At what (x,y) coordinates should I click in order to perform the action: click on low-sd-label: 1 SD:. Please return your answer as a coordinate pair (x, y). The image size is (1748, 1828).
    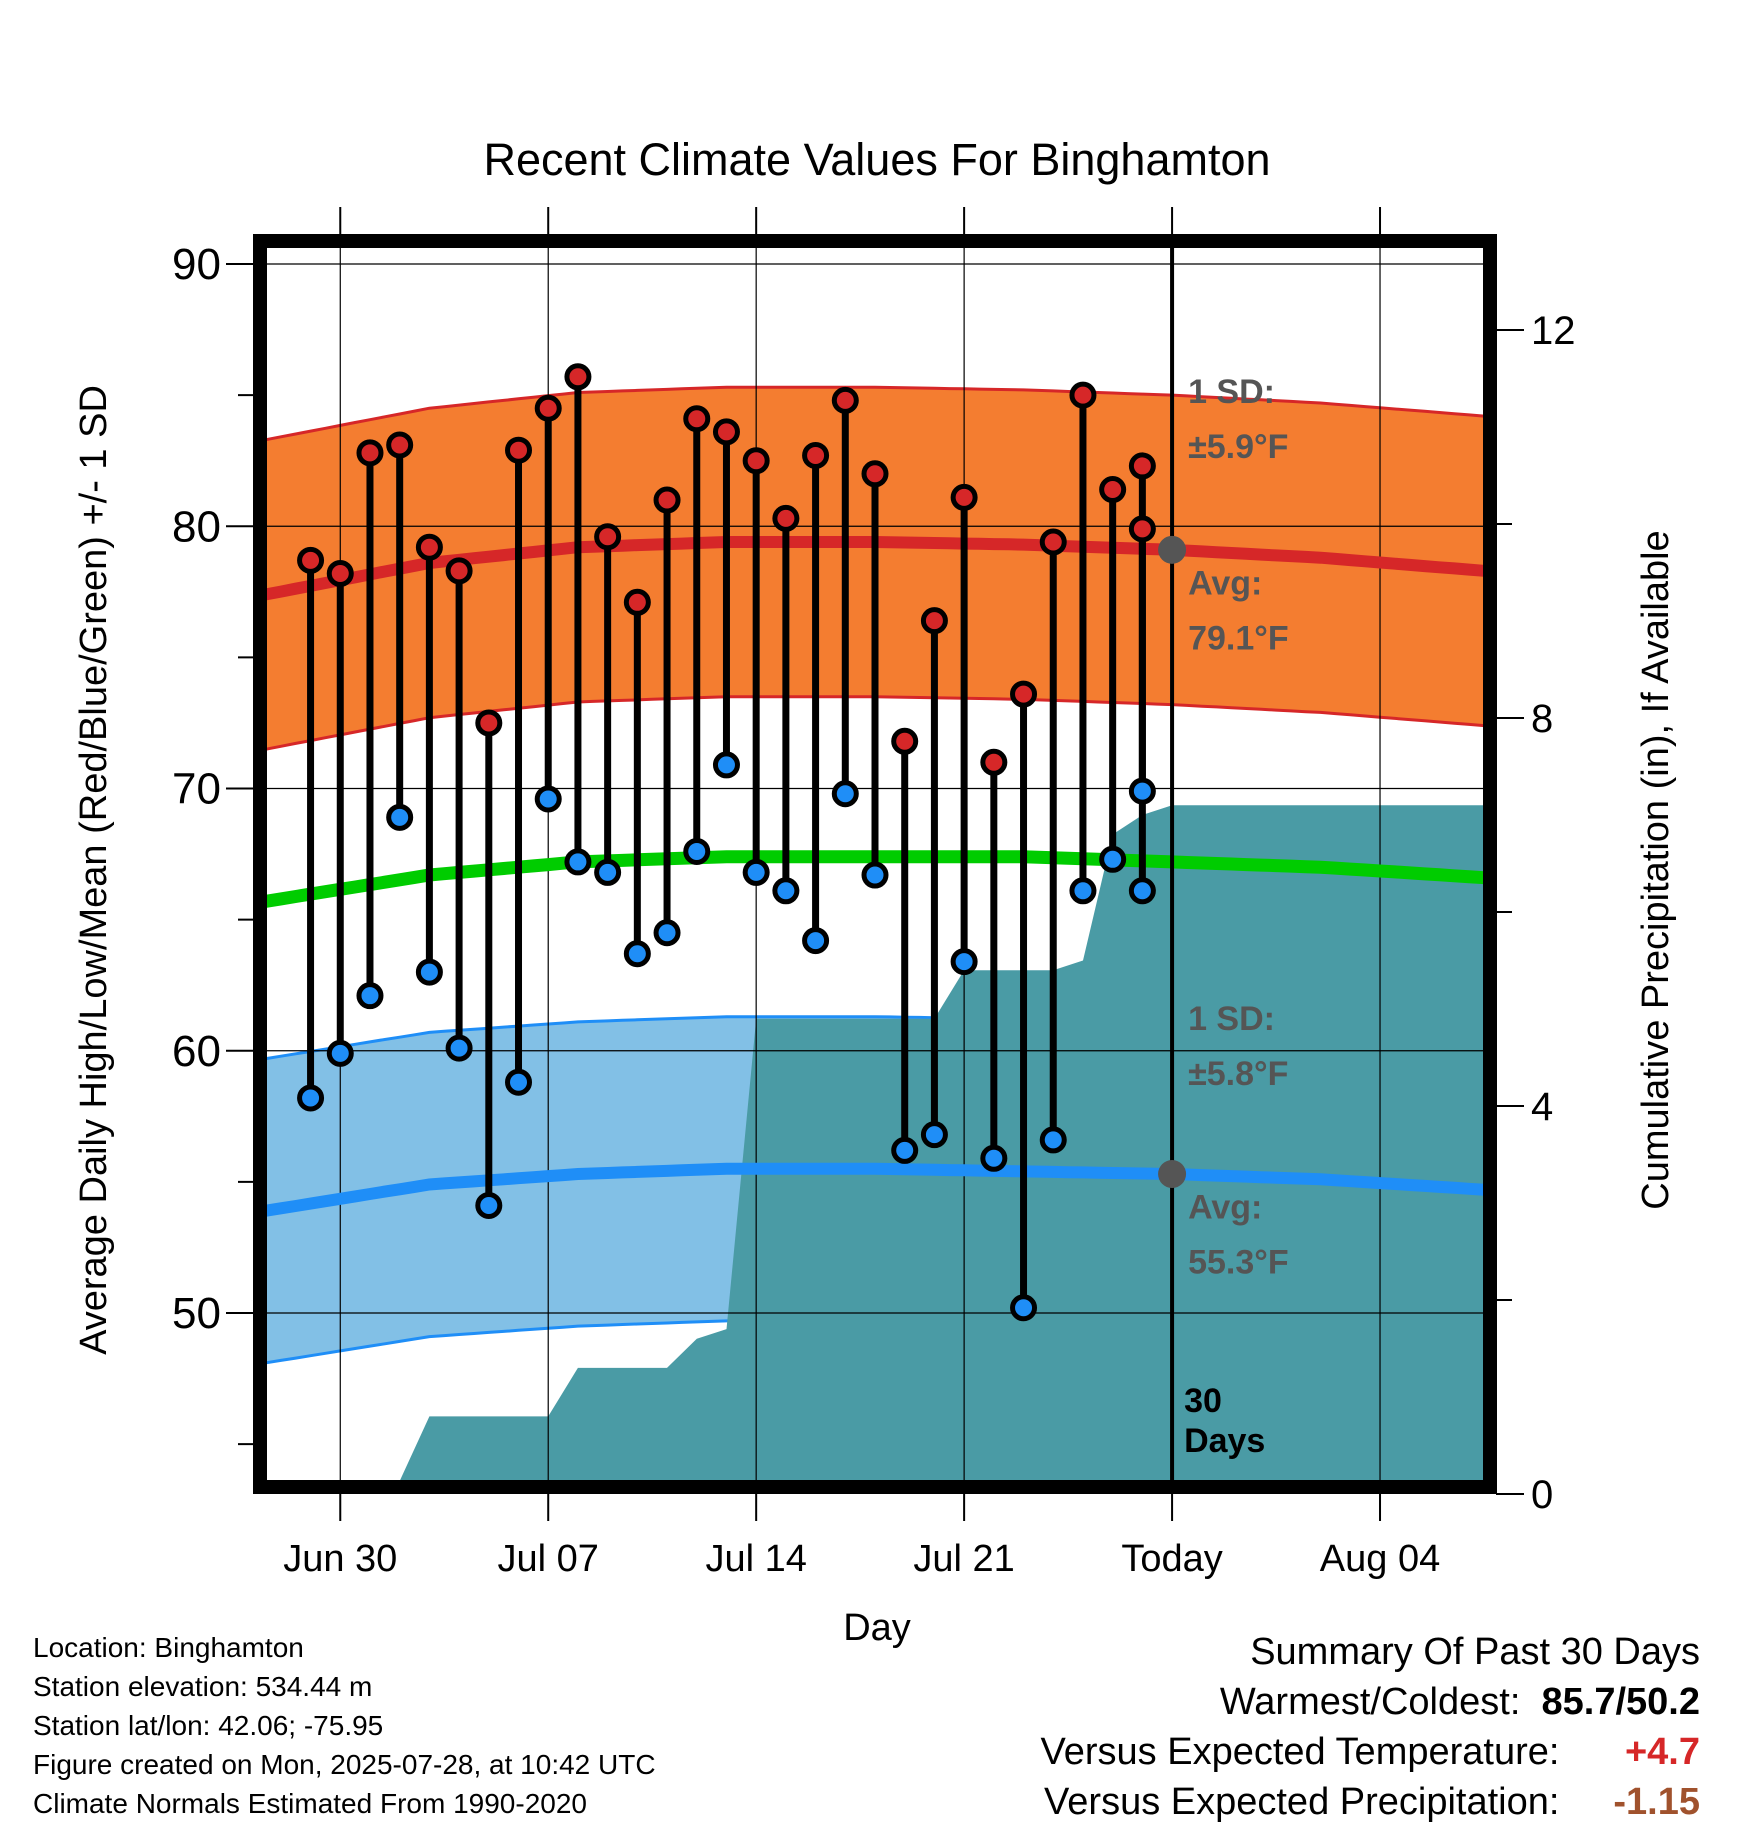
    Looking at the image, I should click on (1231, 1019).